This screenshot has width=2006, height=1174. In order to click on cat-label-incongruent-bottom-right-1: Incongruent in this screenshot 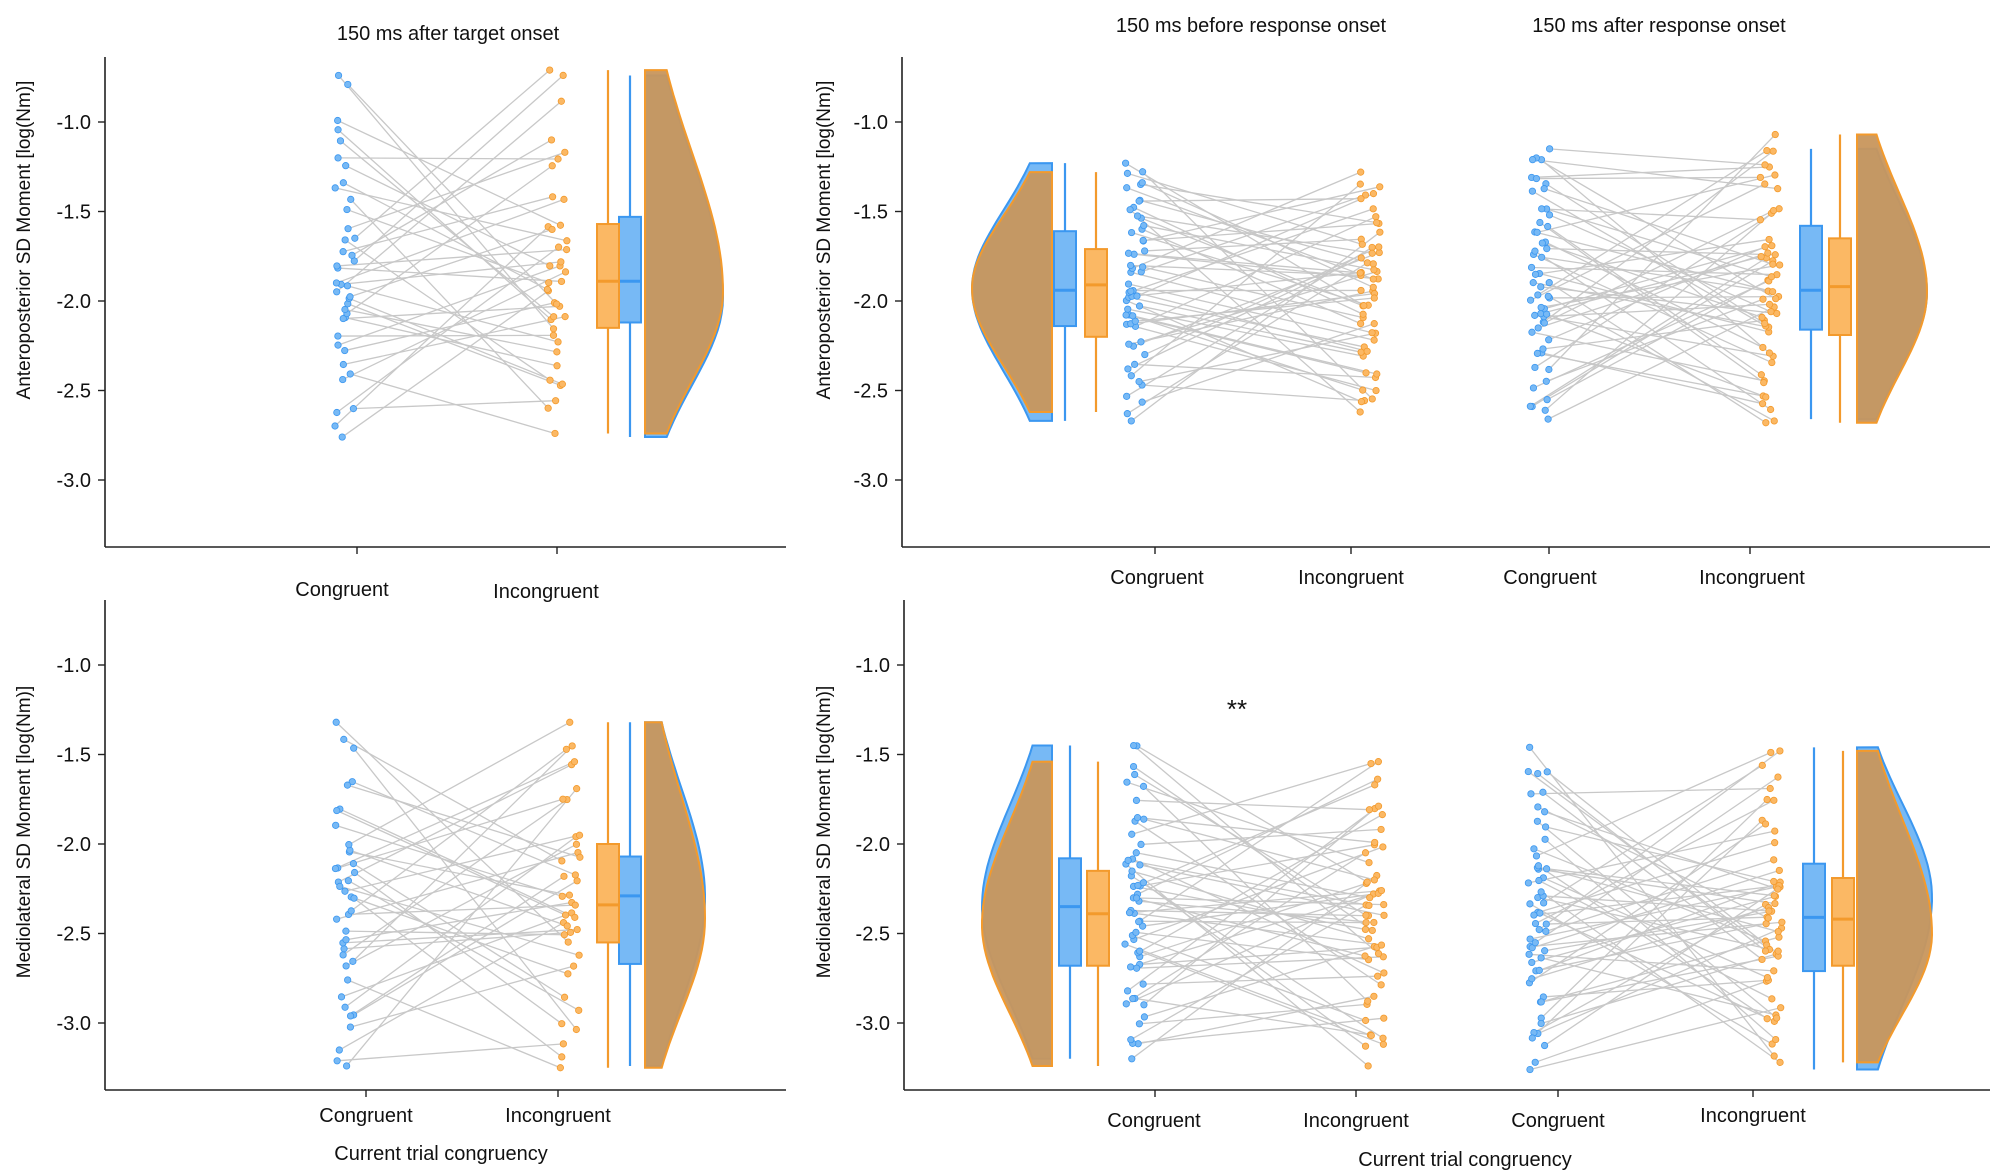, I will do `click(1356, 1121)`.